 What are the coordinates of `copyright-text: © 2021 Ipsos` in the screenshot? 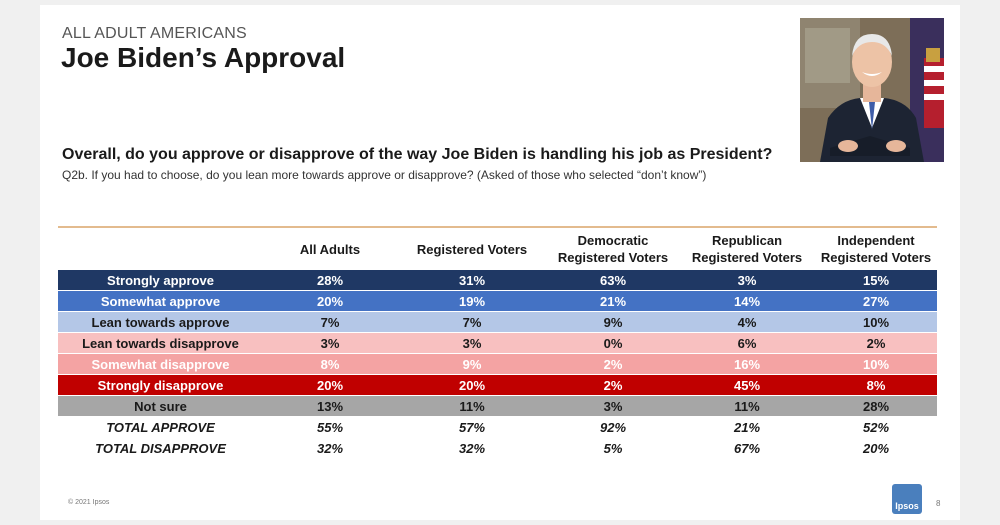 It's located at (89, 502).